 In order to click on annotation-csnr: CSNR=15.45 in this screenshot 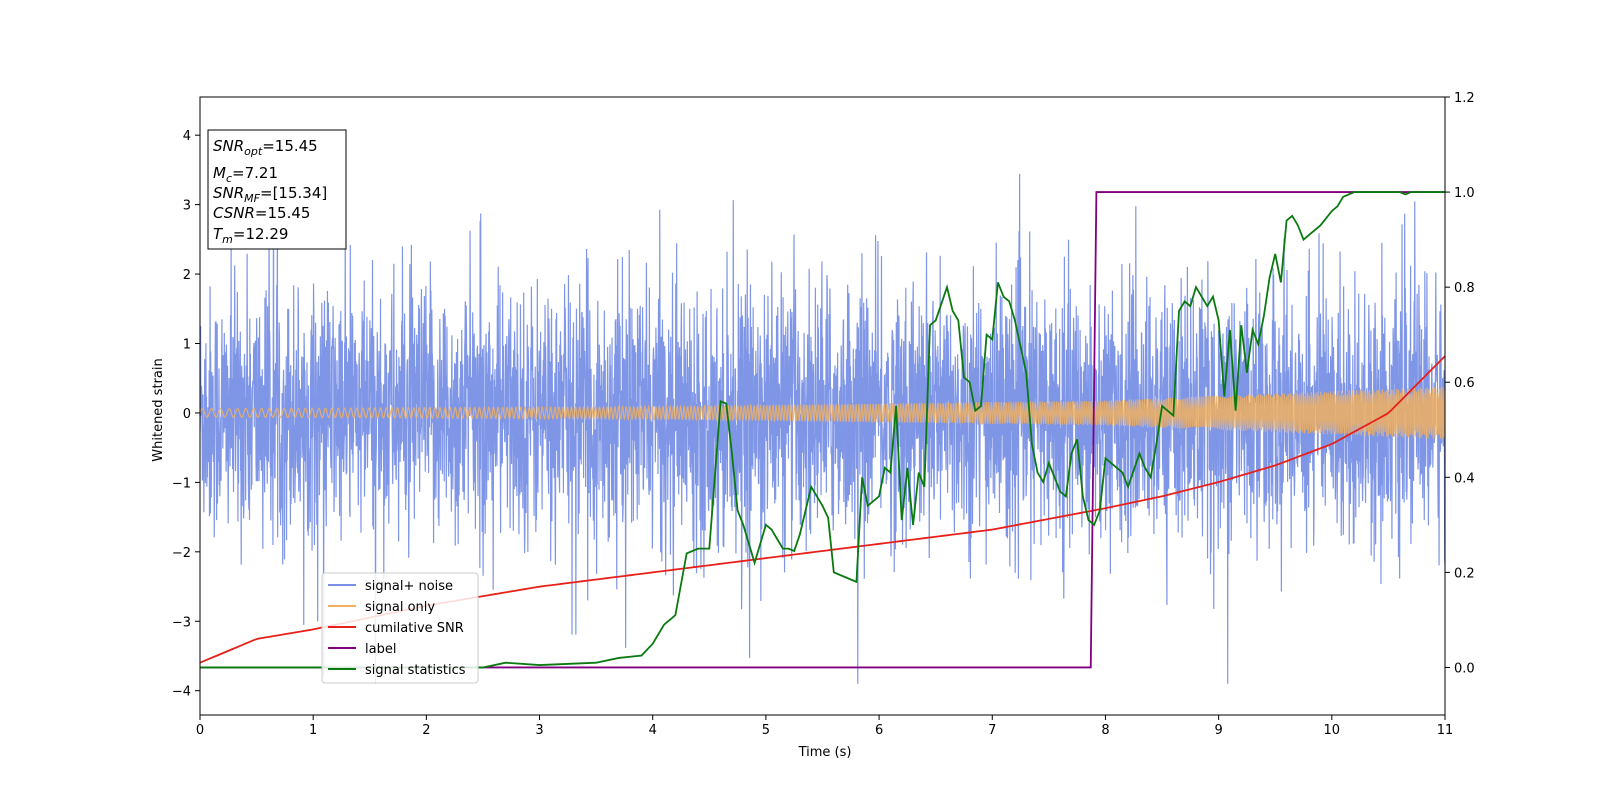, I will do `click(261, 213)`.